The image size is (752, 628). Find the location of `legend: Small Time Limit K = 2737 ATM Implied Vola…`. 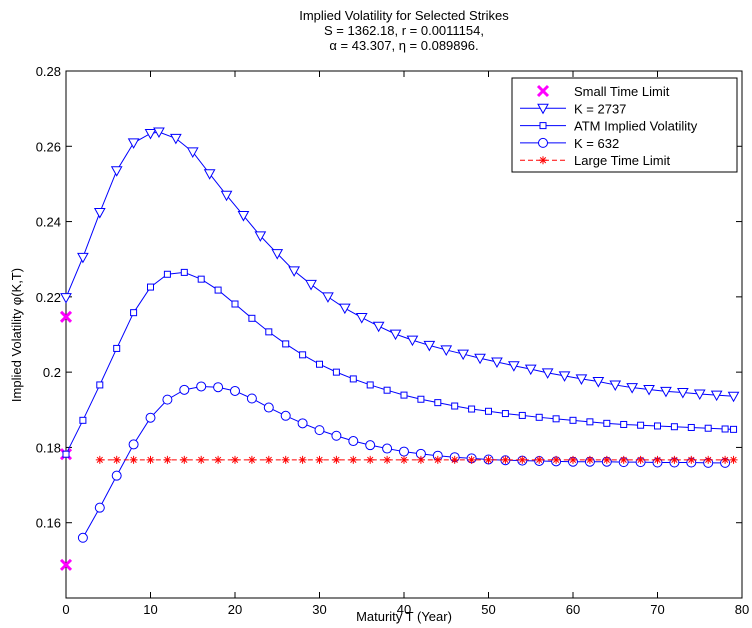

legend: Small Time Limit K = 2737 ATM Implied Vola… is located at coordinates (624, 125).